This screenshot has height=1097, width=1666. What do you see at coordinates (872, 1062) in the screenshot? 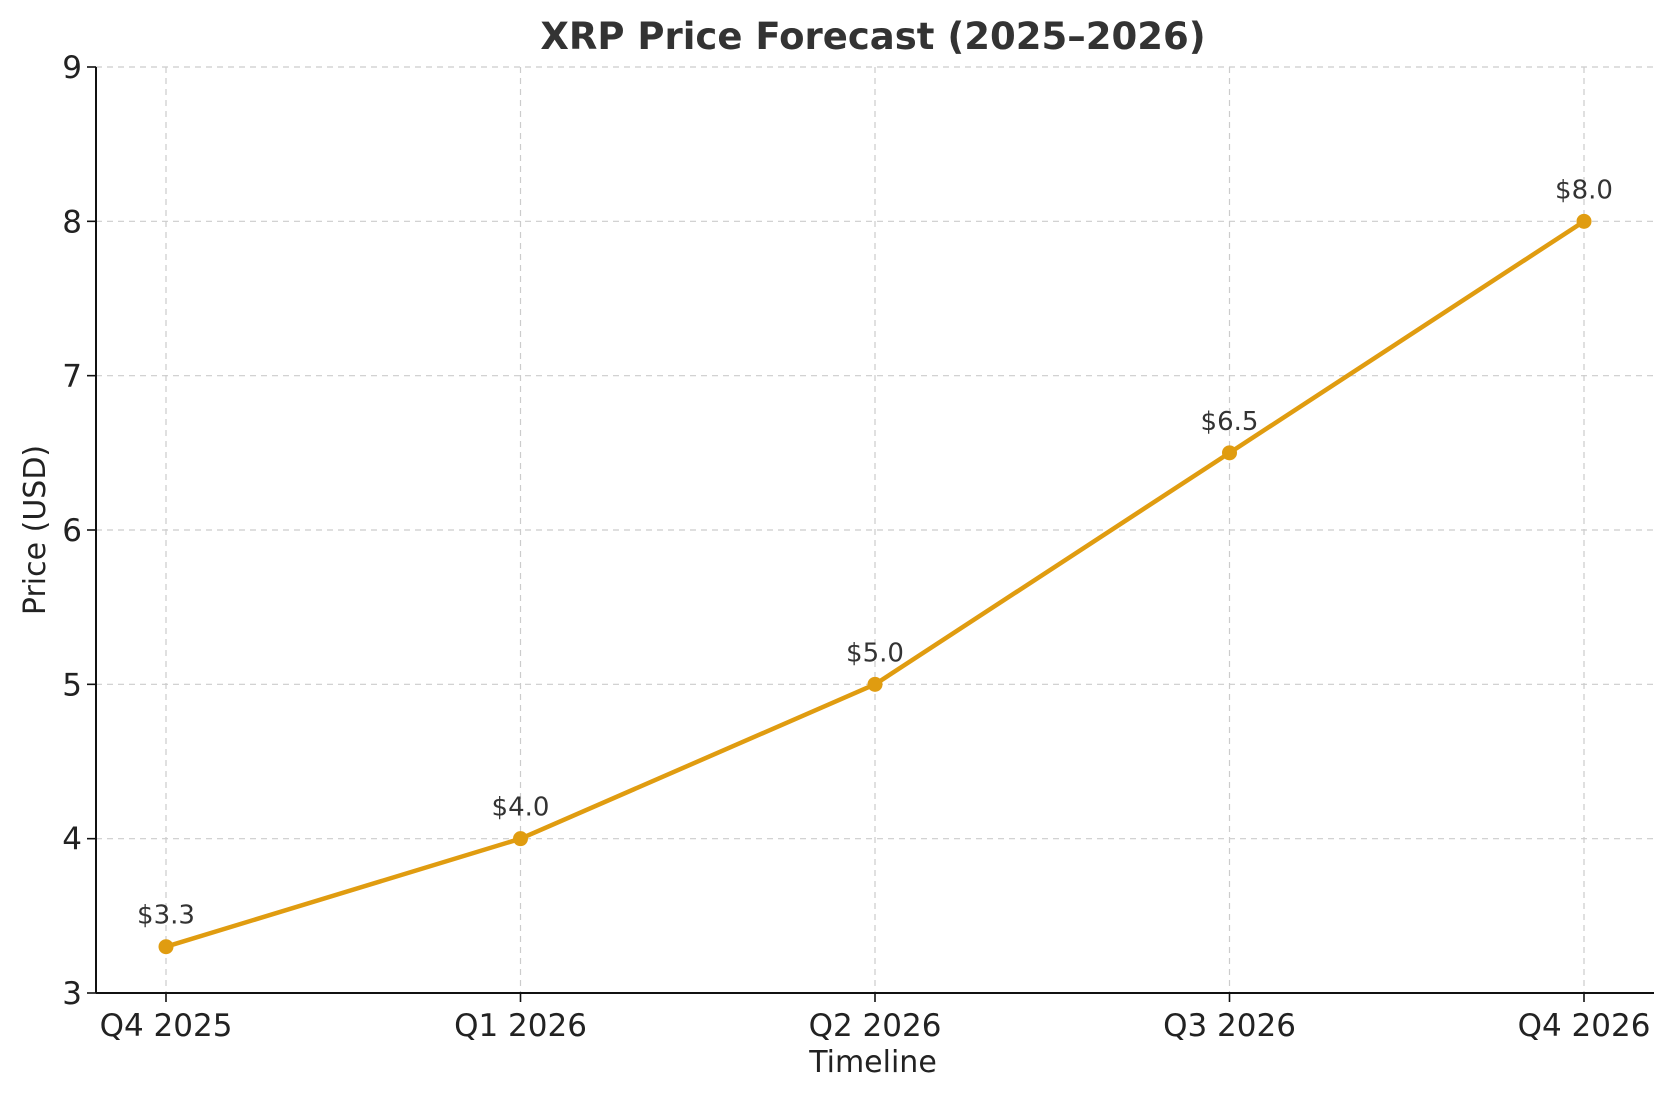
I see `x-axis-label: Timeline` at bounding box center [872, 1062].